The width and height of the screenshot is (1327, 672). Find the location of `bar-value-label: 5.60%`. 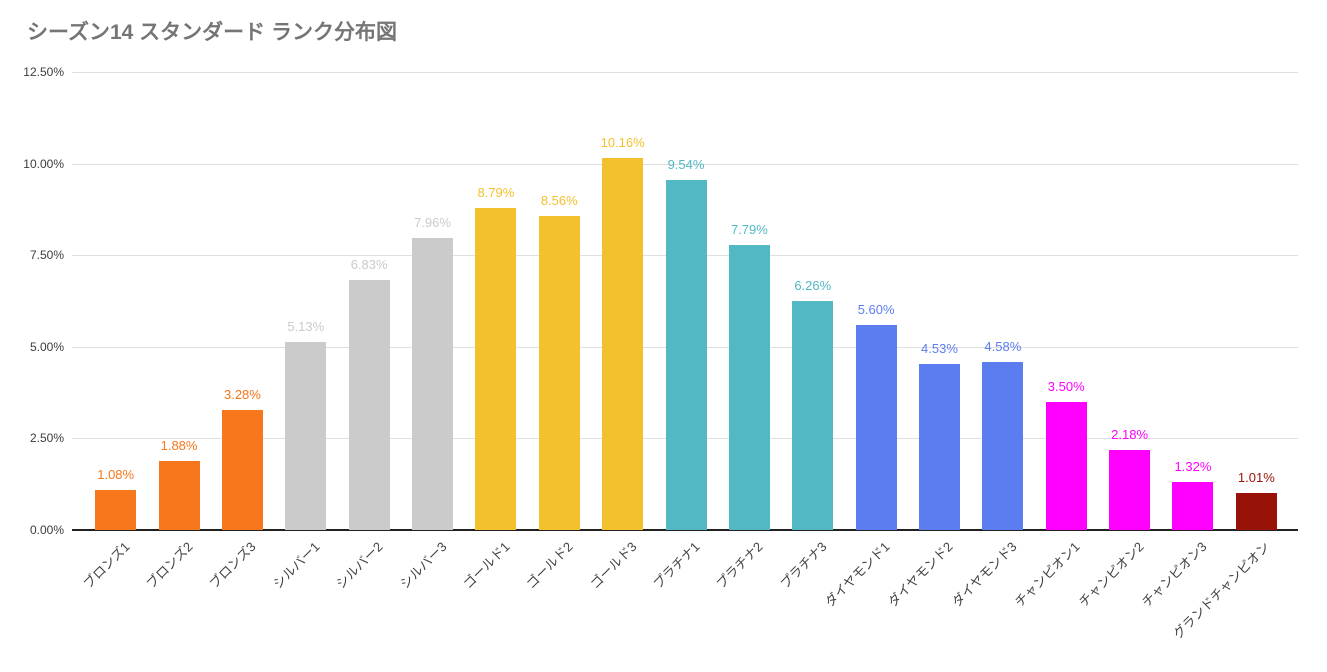

bar-value-label: 5.60% is located at coordinates (876, 309).